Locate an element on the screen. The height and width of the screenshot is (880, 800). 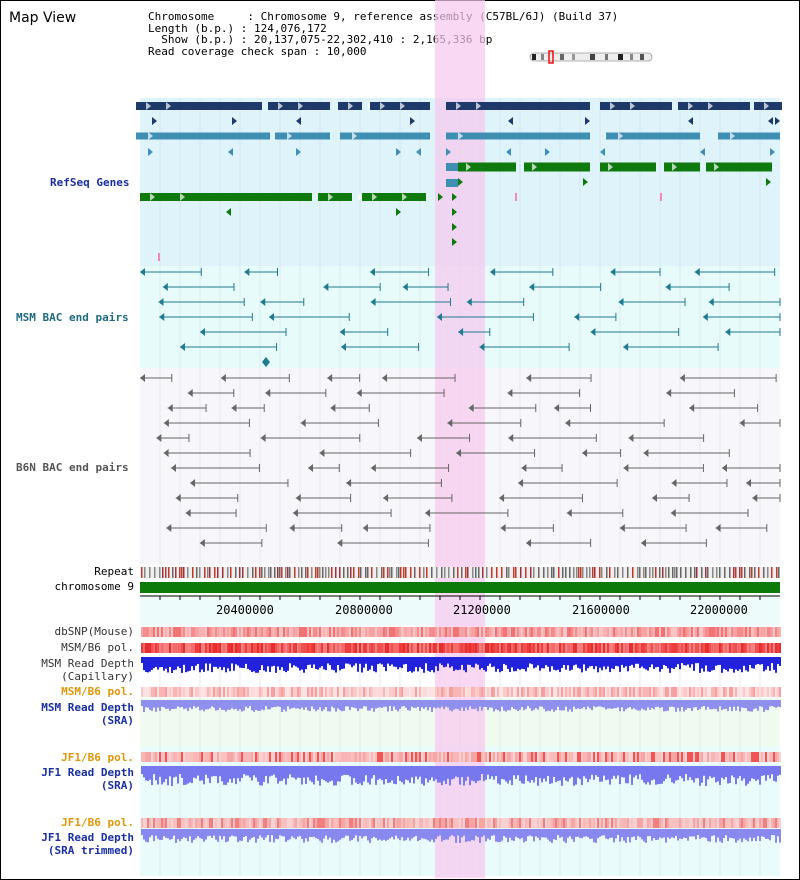
track-label-repeat: Repeat is located at coordinates (114, 571).